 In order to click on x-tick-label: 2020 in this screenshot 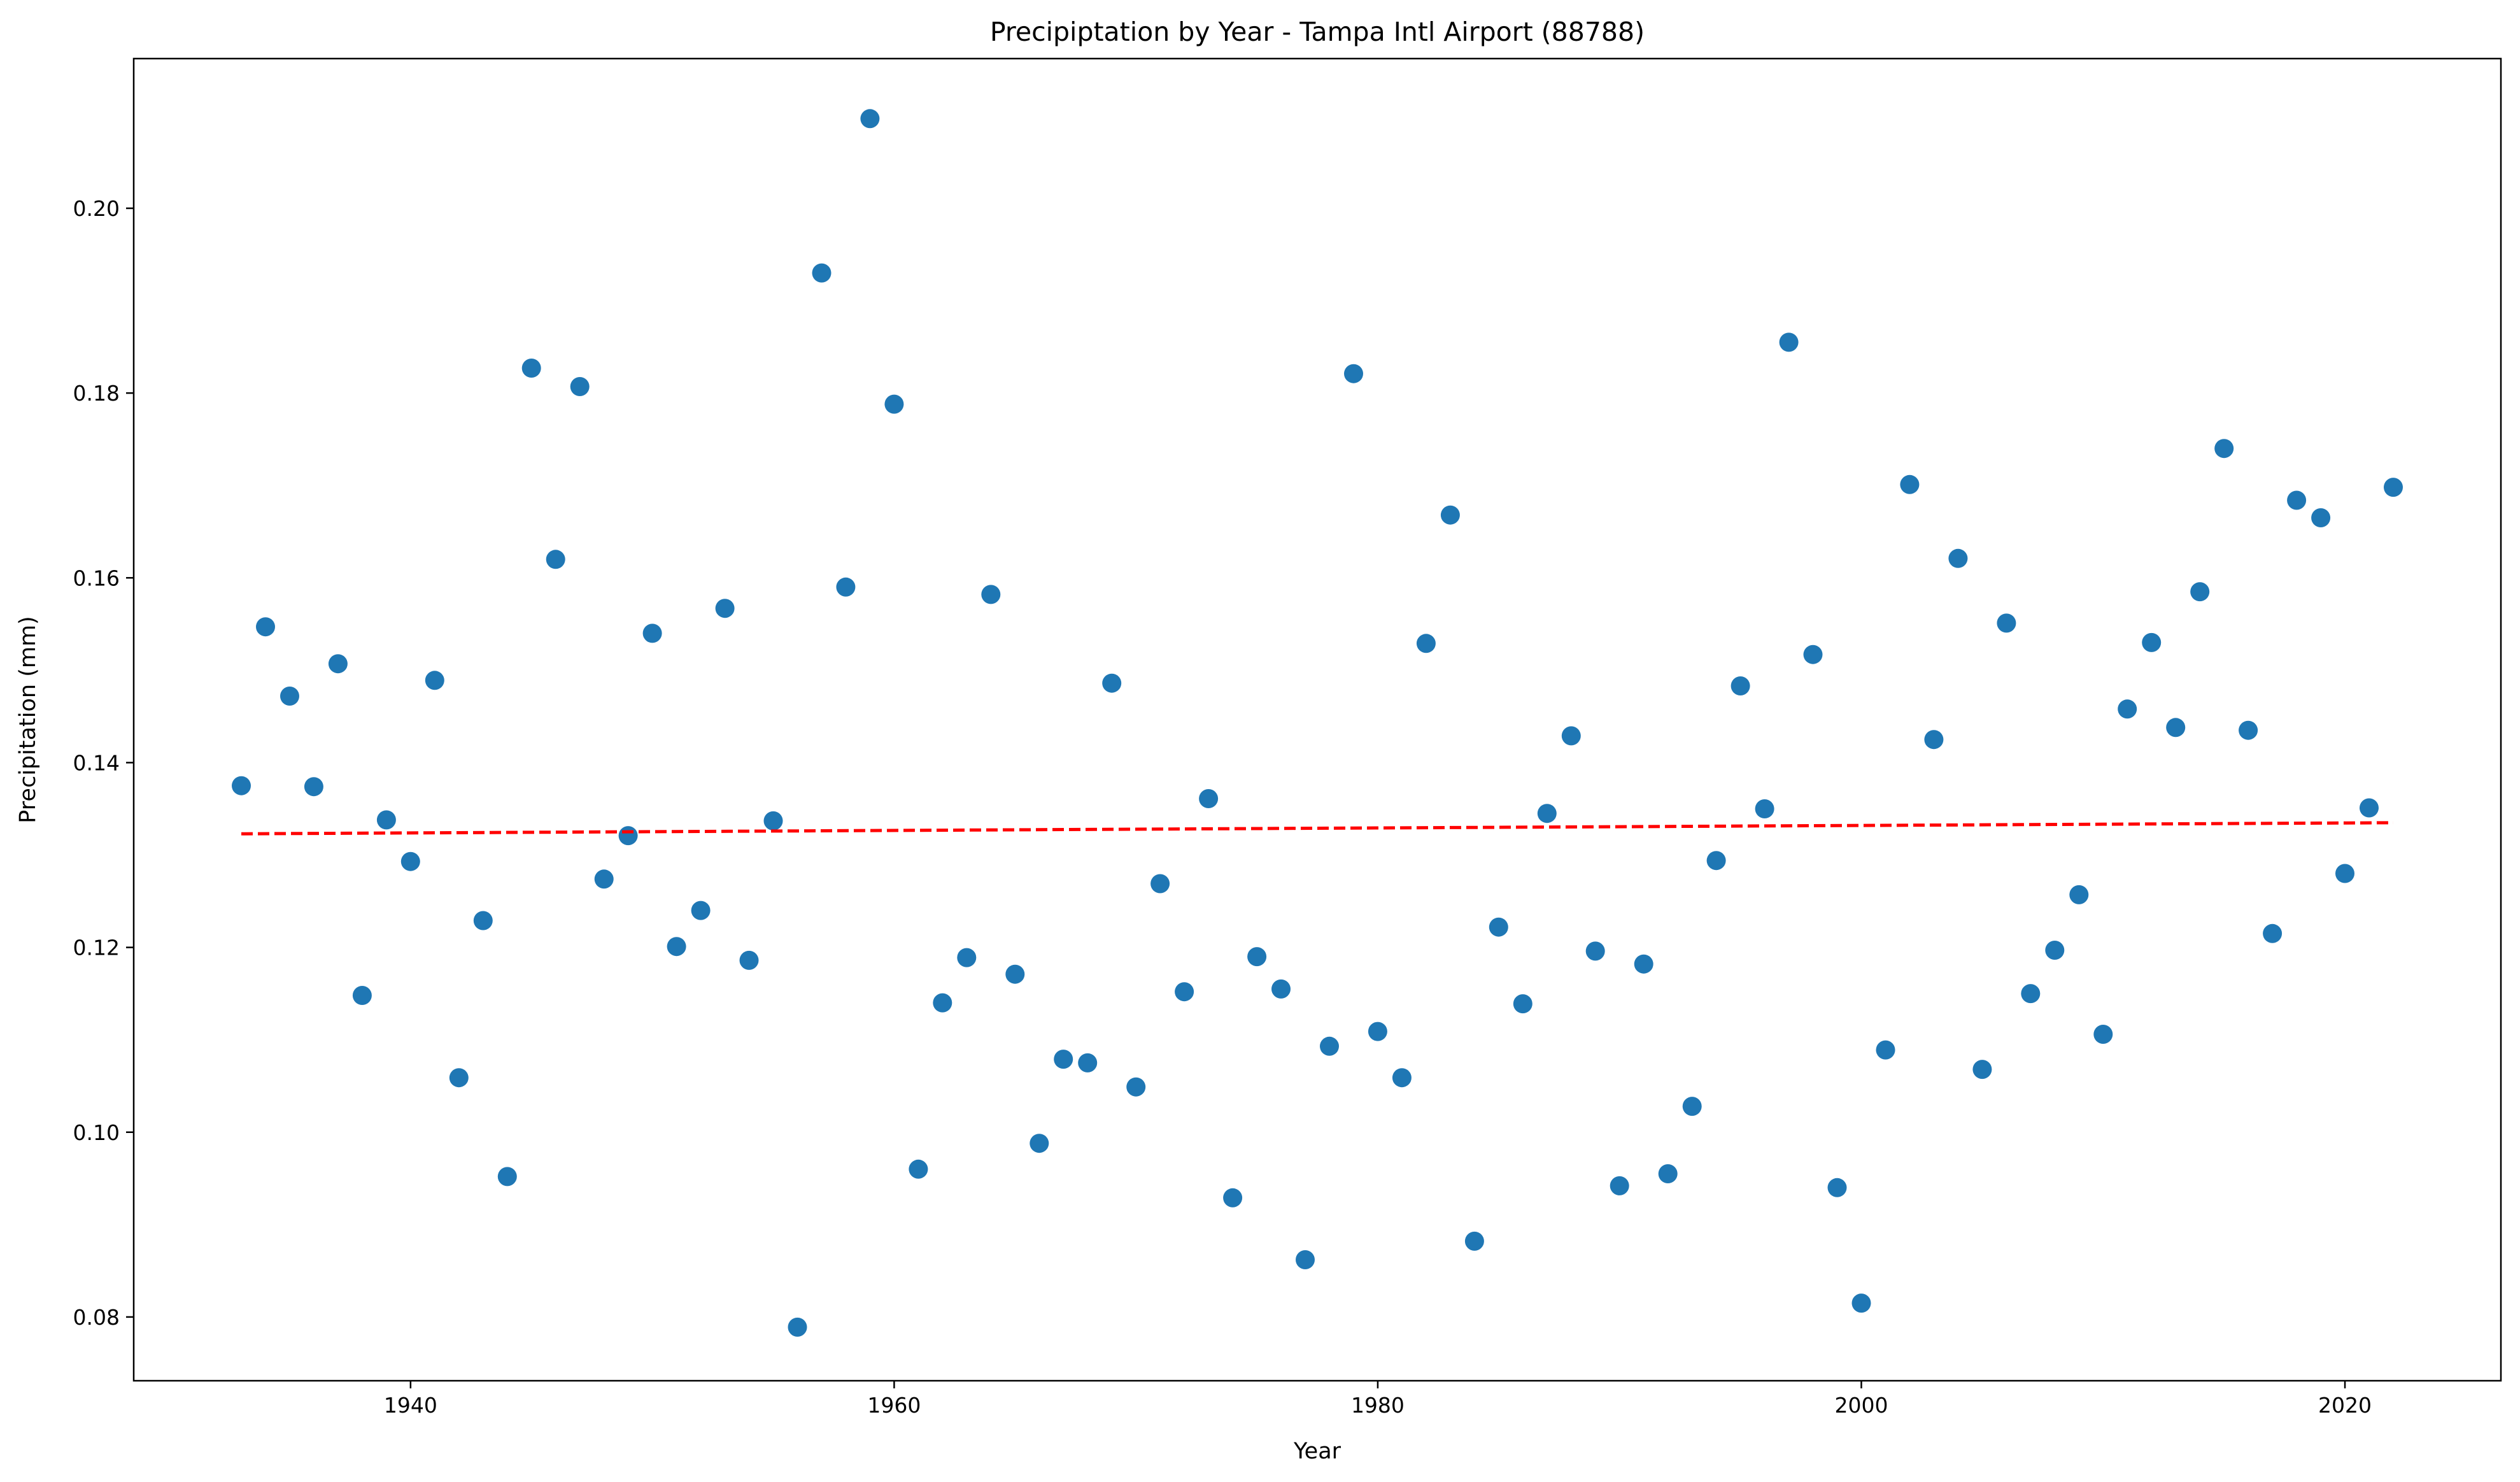, I will do `click(2345, 1405)`.